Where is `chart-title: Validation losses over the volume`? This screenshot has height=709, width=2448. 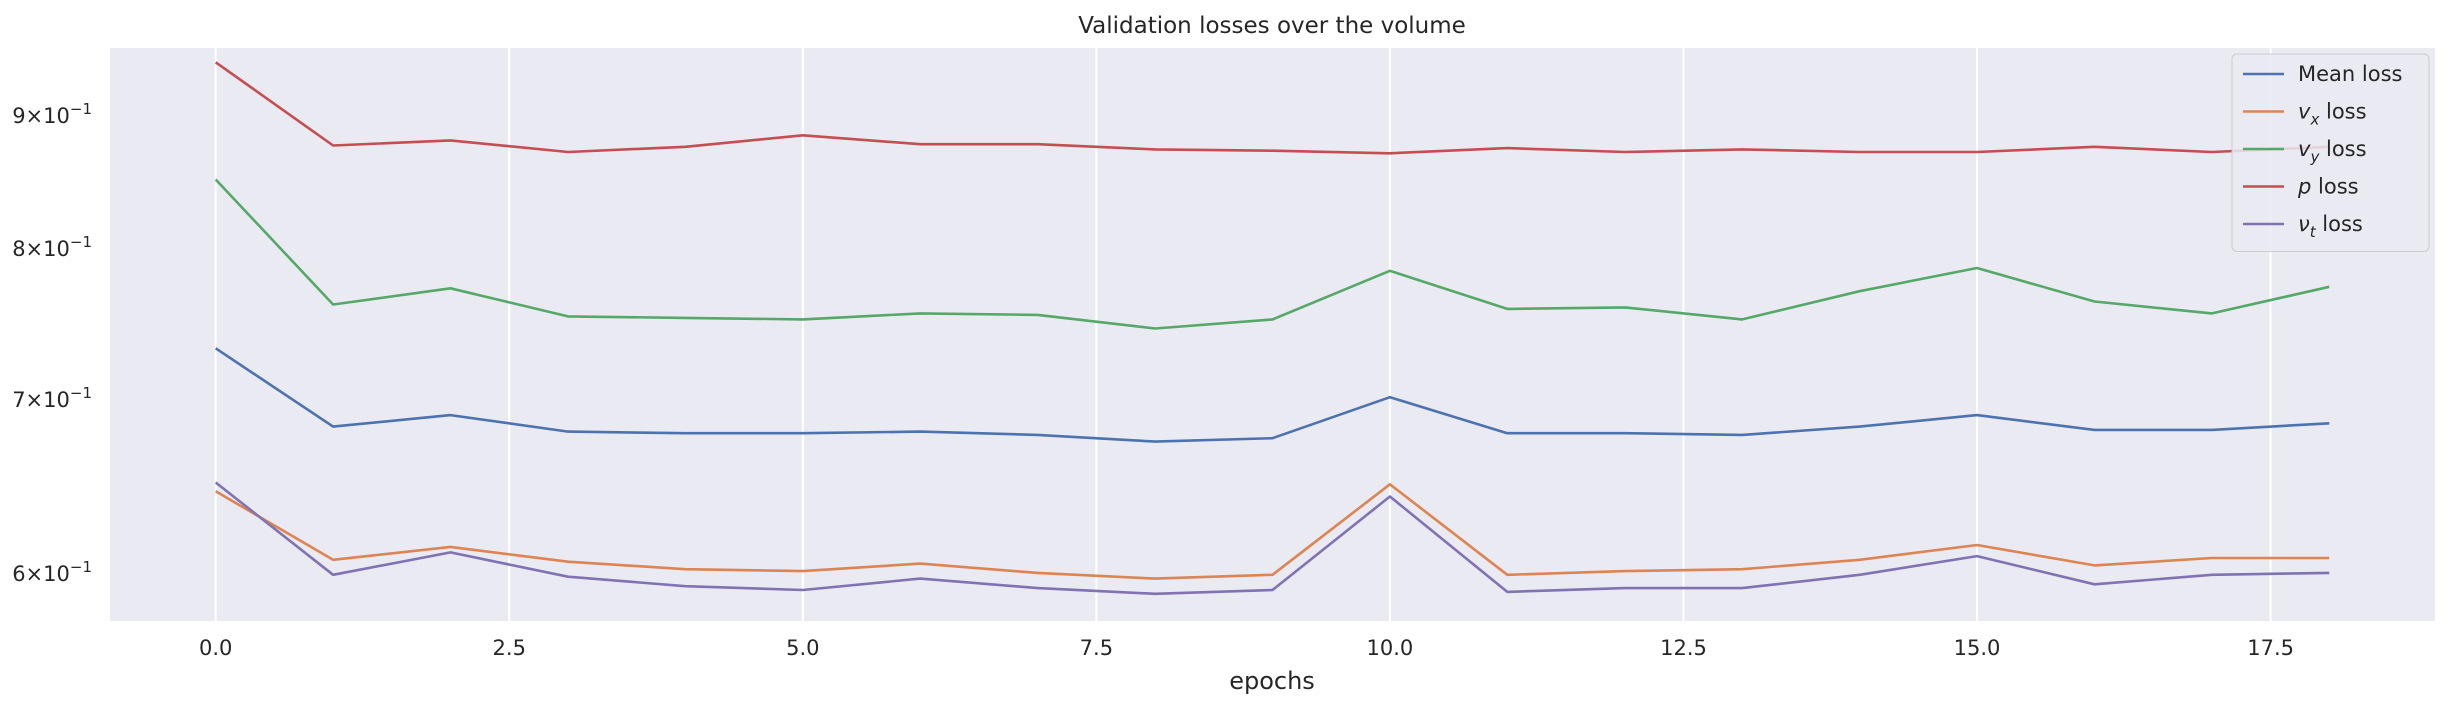
chart-title: Validation losses over the volume is located at coordinates (1272, 26).